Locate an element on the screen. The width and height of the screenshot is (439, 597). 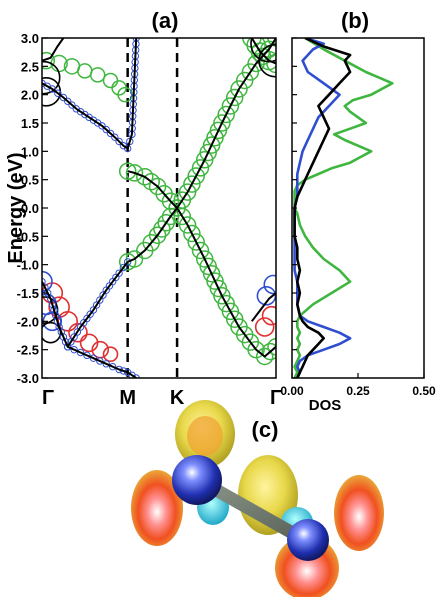
atom-left is located at coordinates (197, 480).